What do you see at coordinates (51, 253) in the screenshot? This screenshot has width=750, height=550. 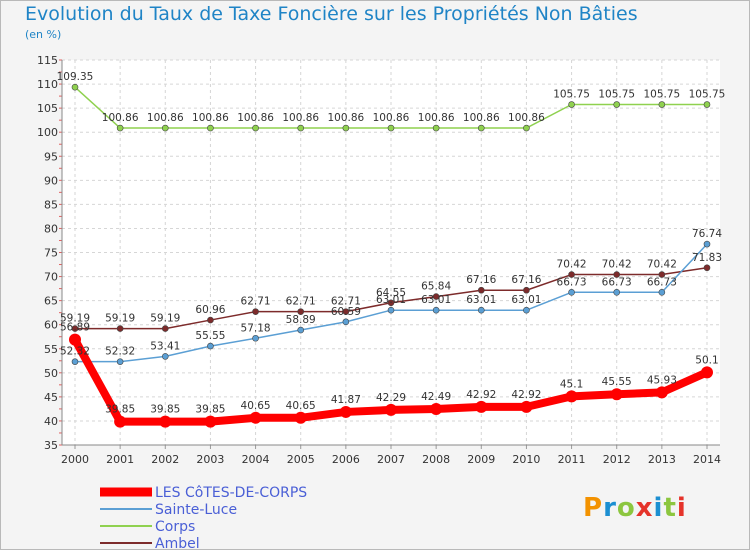 I see `y-tick-label: 75` at bounding box center [51, 253].